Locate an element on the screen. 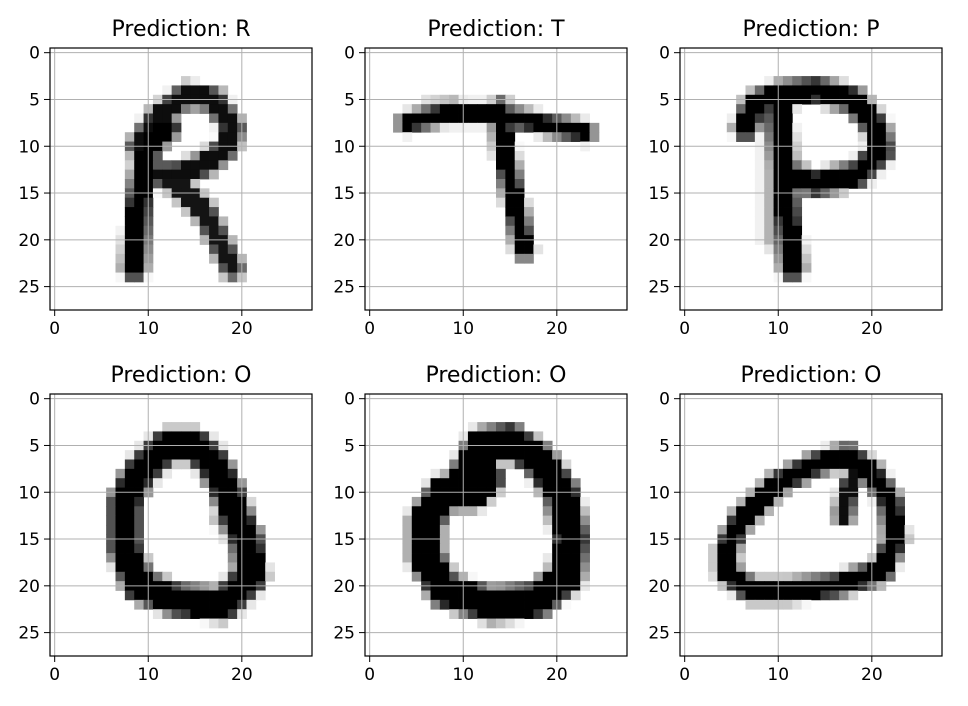 This screenshot has width=968, height=706. subplot-title: Prediction: O is located at coordinates (810, 375).